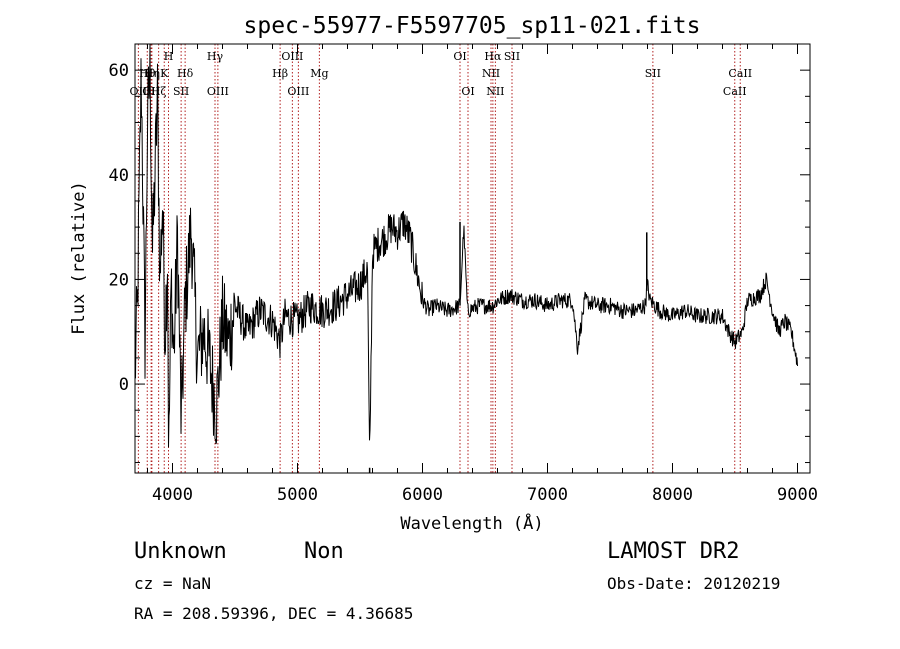  I want to click on line-marker-label-15: OI, so click(459, 56).